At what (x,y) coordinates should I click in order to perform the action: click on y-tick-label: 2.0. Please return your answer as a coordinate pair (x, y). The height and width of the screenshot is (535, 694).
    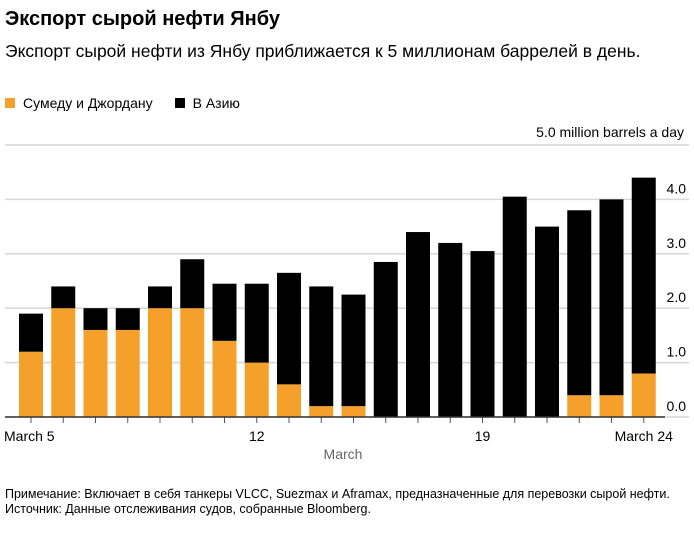
    Looking at the image, I should click on (677, 297).